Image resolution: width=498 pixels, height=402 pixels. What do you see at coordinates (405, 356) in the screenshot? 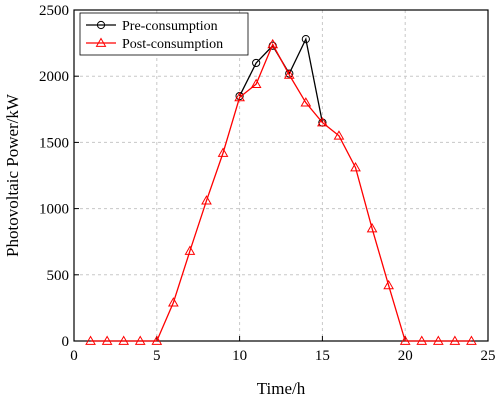
I see `x-tick-label: 20` at bounding box center [405, 356].